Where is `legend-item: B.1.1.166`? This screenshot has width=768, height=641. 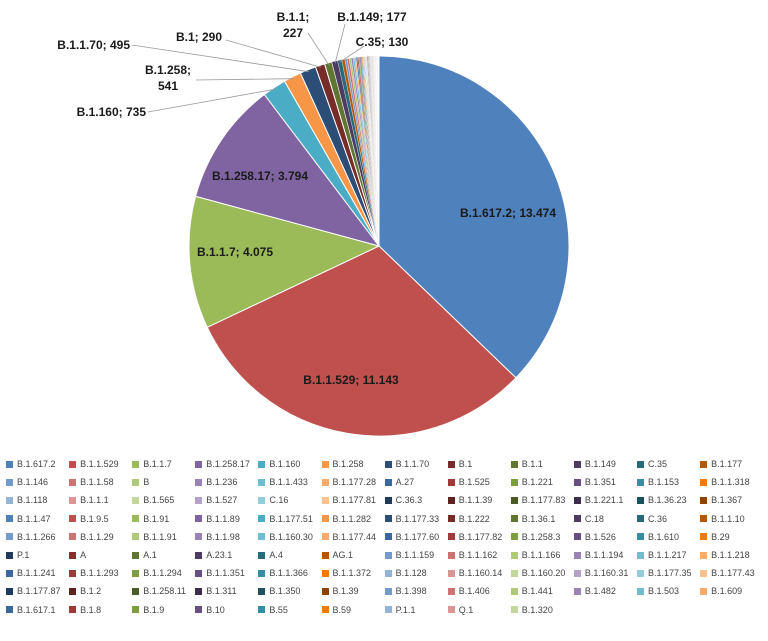
legend-item: B.1.1.166 is located at coordinates (535, 555).